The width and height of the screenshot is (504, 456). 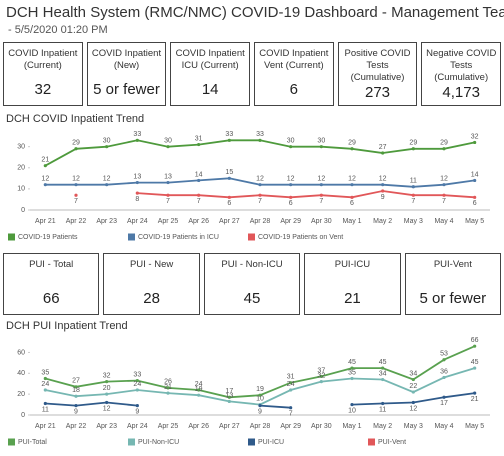 I want to click on data-label: 27, so click(x=76, y=381).